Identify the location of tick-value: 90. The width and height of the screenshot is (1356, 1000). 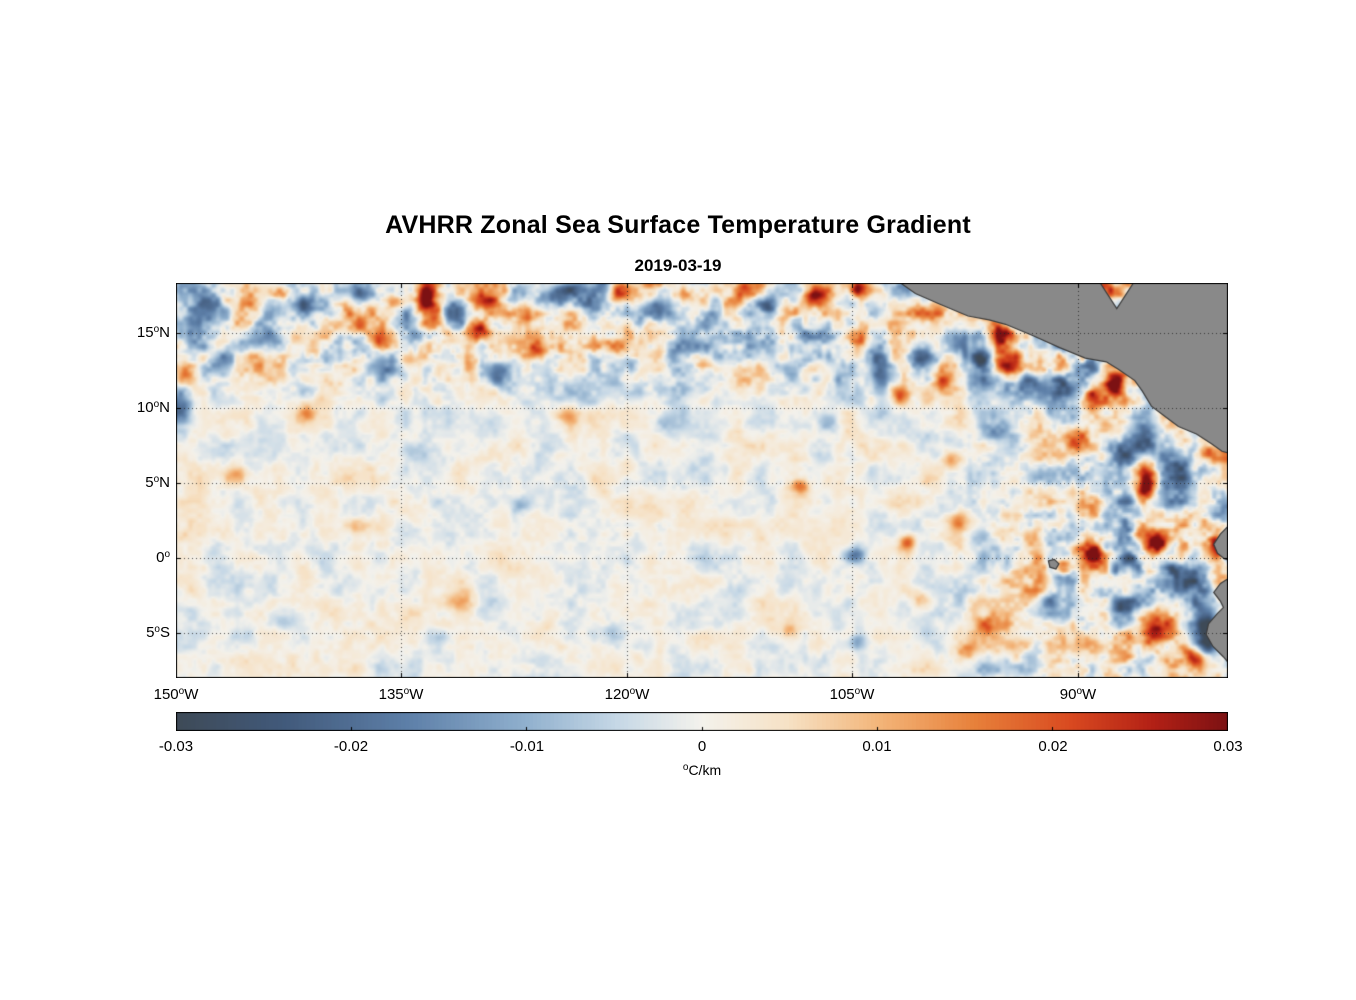
(1068, 694).